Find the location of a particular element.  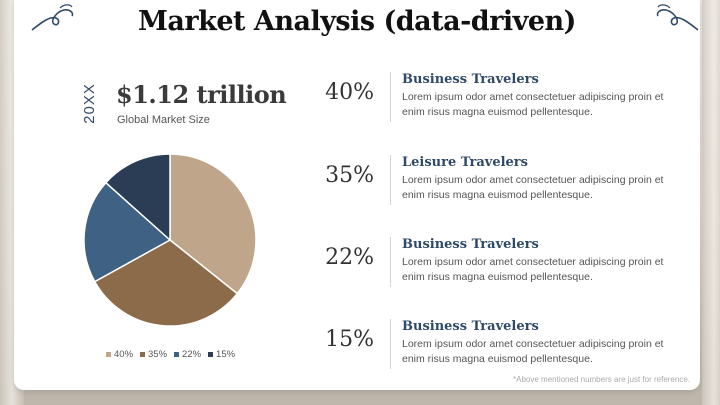

legend-label: 15% is located at coordinates (226, 354).